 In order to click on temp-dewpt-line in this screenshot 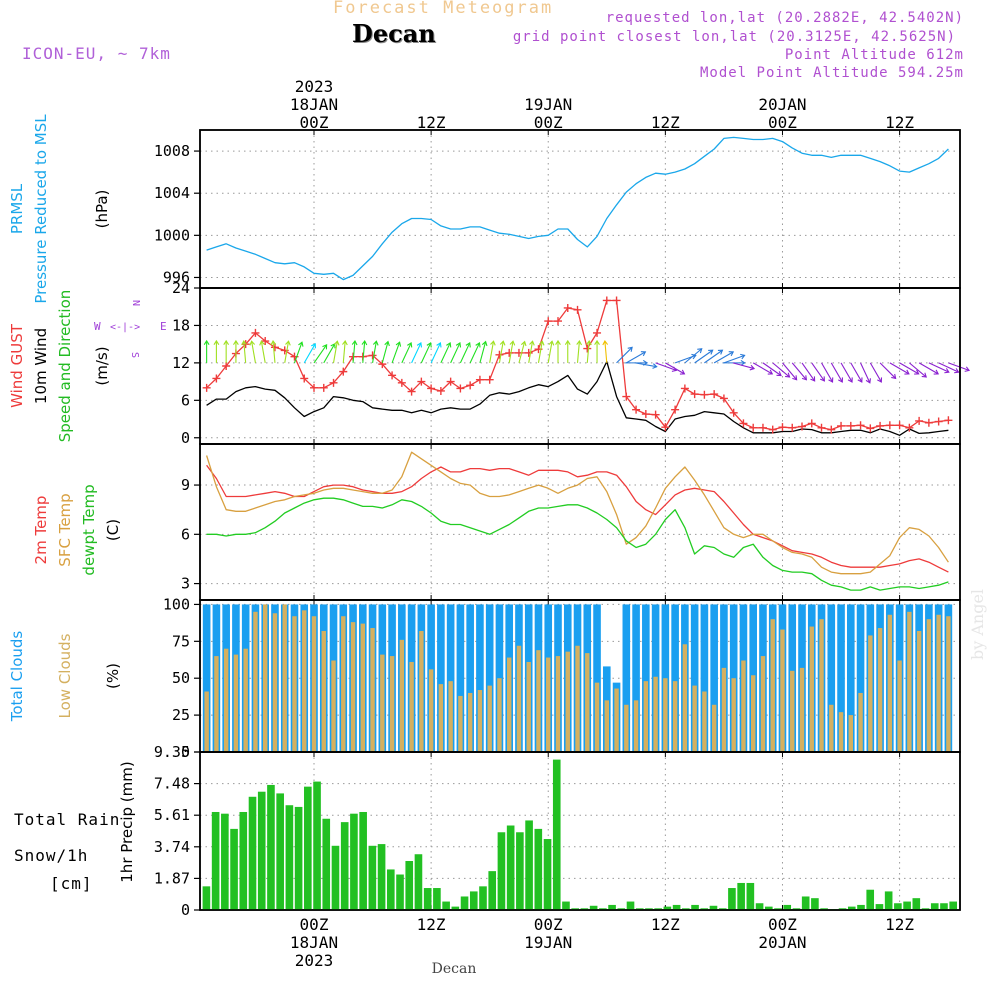, I will do `click(577, 544)`.